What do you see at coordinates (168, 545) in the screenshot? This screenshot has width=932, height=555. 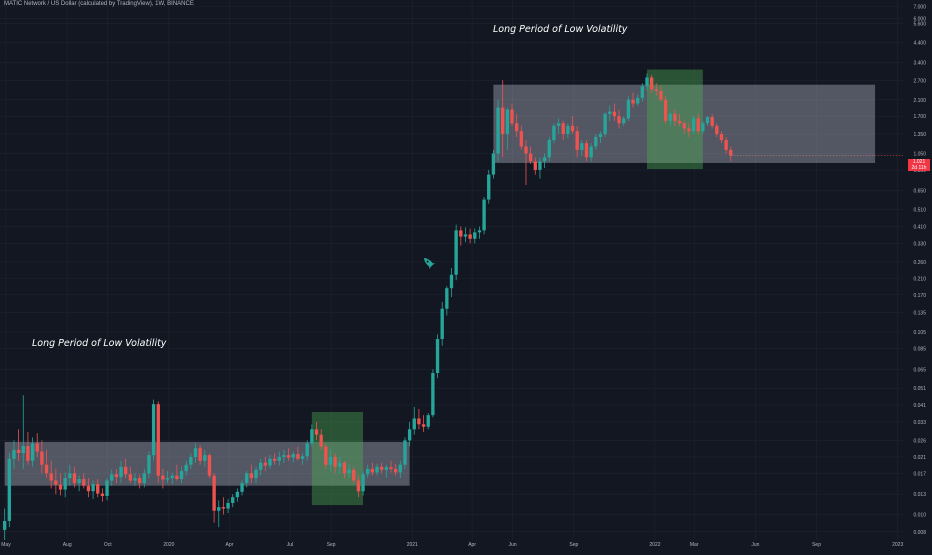 I see `x-tick-label: 2020` at bounding box center [168, 545].